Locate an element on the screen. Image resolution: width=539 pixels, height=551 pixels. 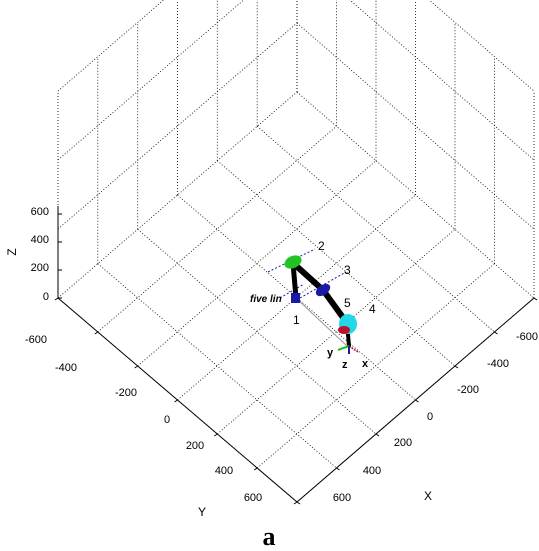
joint-label: 3 is located at coordinates (347, 270).